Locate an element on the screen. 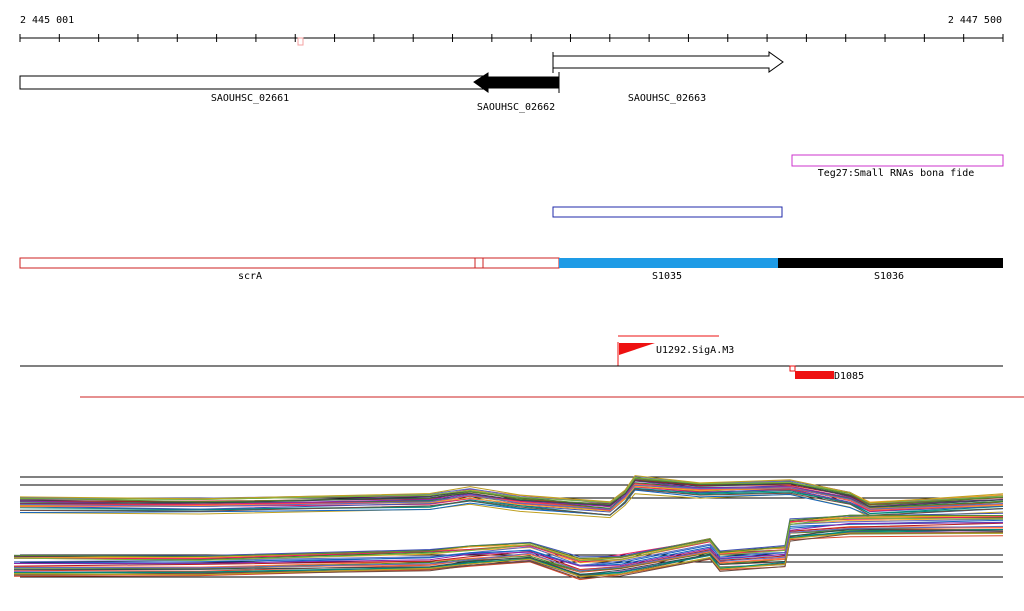 The height and width of the screenshot is (611, 1024). feature-box is located at coordinates (667, 212).